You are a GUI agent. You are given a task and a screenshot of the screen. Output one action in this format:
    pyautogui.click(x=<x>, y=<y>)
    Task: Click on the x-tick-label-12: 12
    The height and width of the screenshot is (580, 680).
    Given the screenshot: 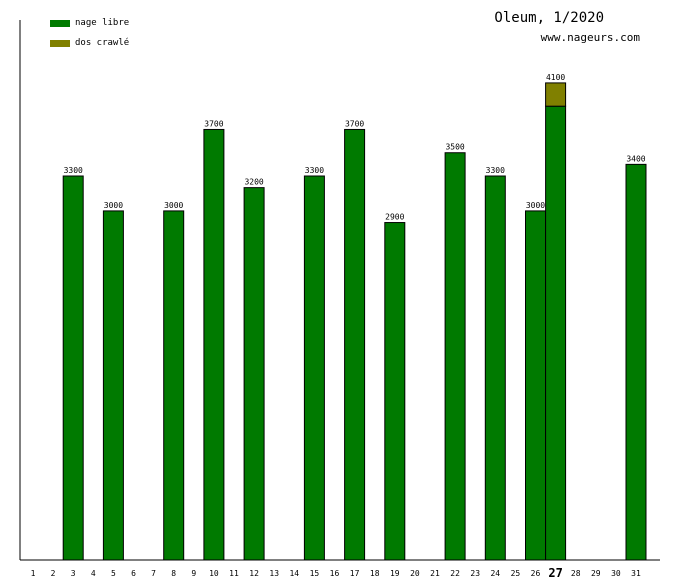 What is the action you would take?
    pyautogui.click(x=254, y=573)
    